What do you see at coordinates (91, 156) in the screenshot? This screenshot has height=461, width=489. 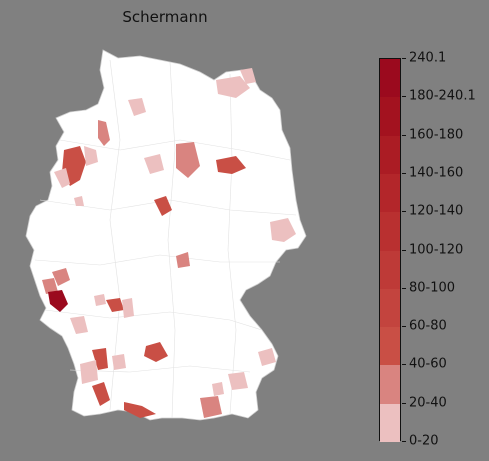 I see `region-bremen-east` at bounding box center [91, 156].